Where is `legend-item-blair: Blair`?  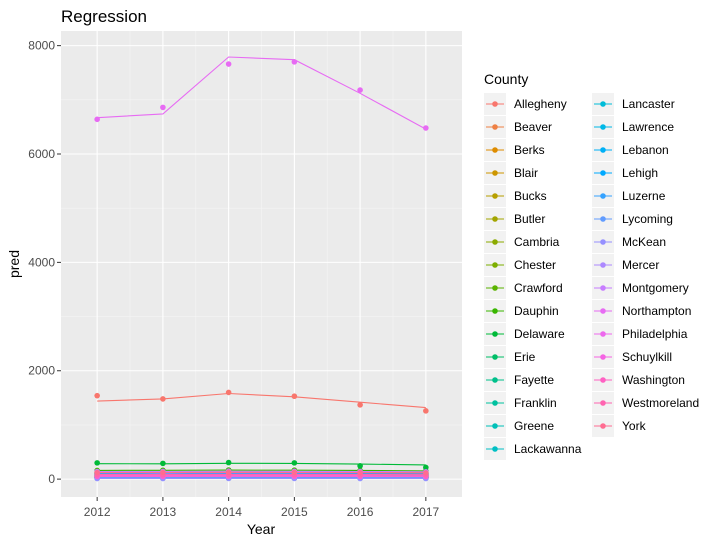
legend-item-blair: Blair is located at coordinates (511, 173).